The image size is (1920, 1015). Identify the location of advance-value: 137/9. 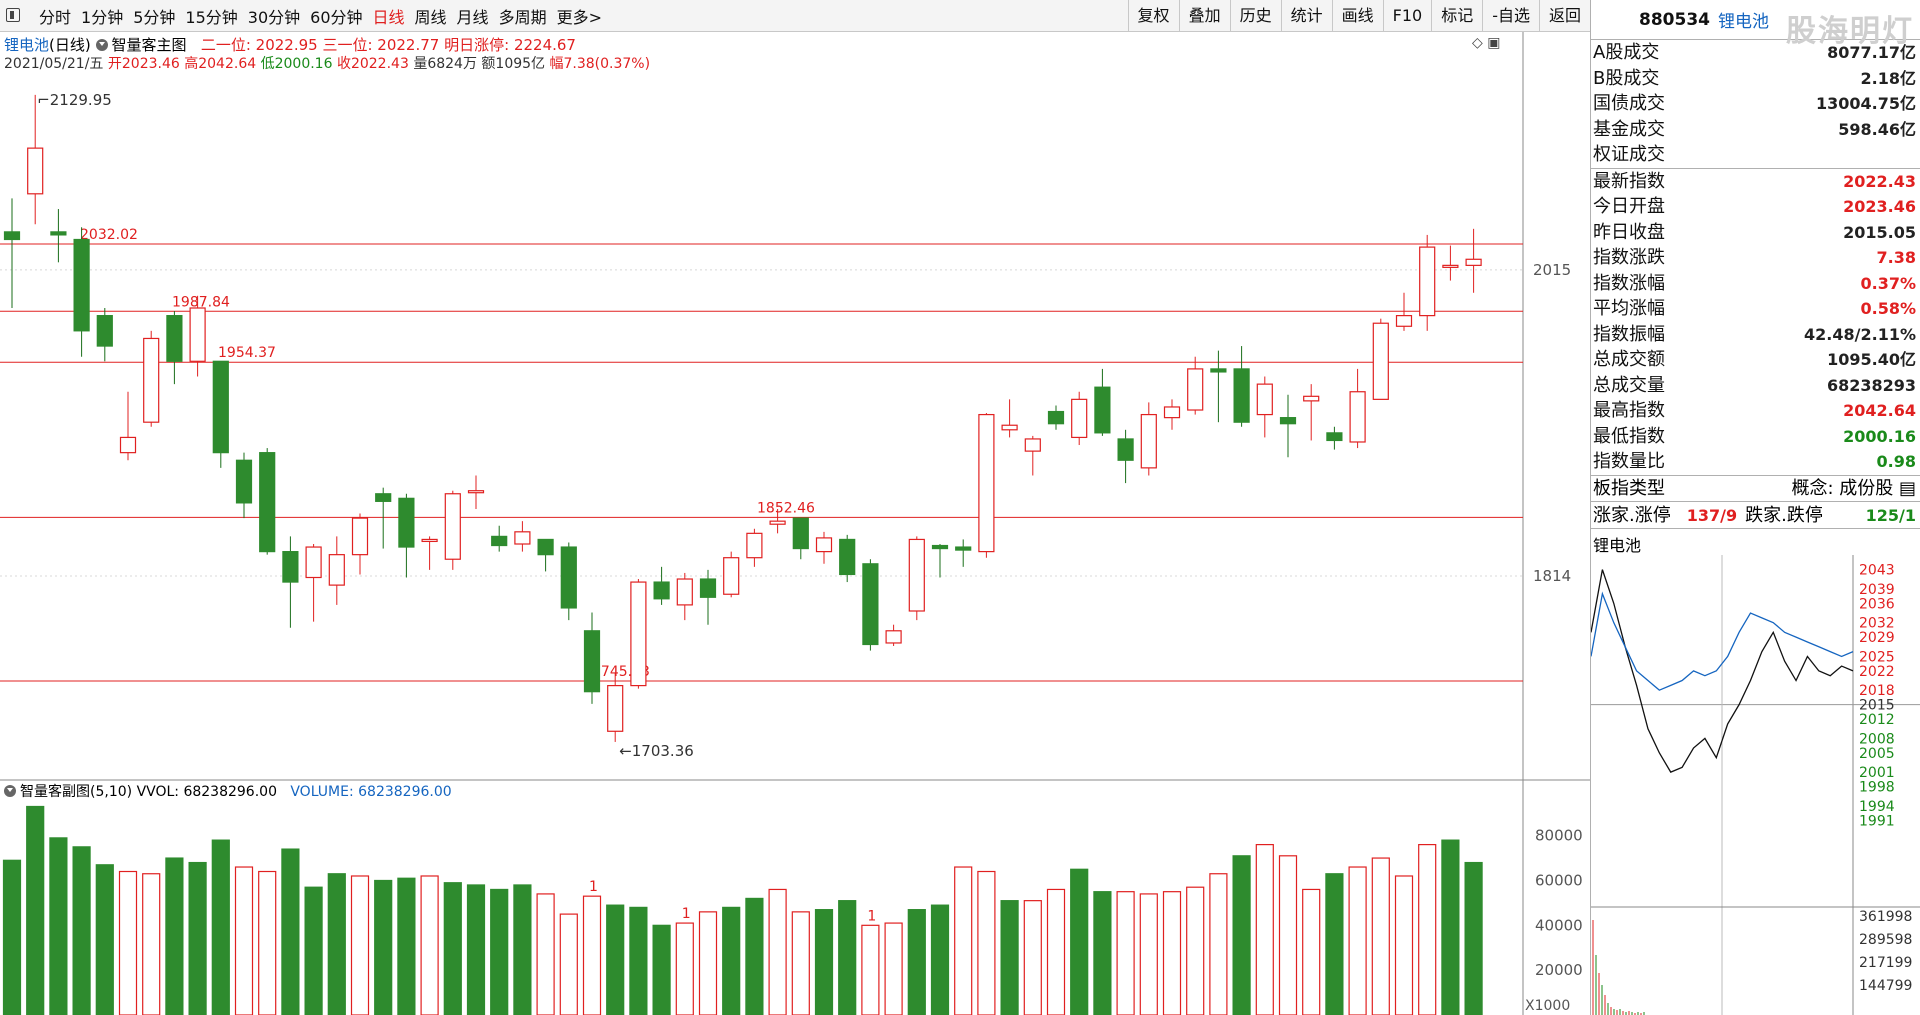
(1712, 515).